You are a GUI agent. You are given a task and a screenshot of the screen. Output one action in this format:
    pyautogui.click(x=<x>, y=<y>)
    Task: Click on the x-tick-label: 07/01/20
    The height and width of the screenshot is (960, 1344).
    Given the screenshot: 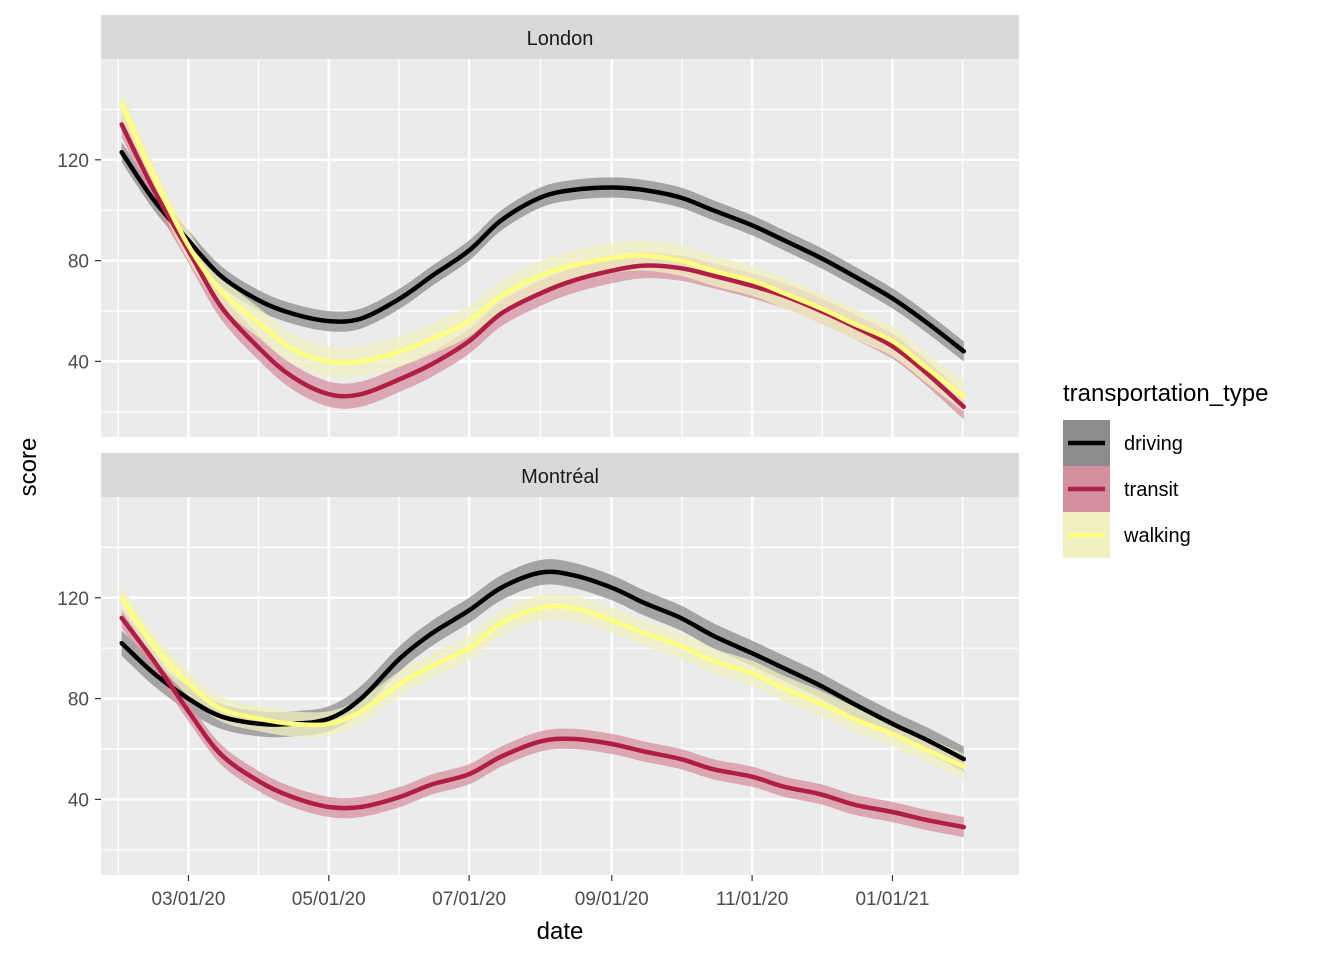 What is the action you would take?
    pyautogui.click(x=469, y=899)
    